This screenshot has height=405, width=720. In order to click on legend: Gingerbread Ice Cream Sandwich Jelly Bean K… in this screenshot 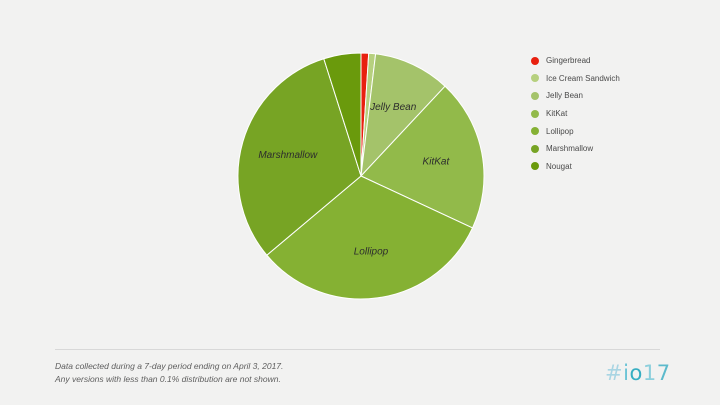, I will do `click(575, 113)`.